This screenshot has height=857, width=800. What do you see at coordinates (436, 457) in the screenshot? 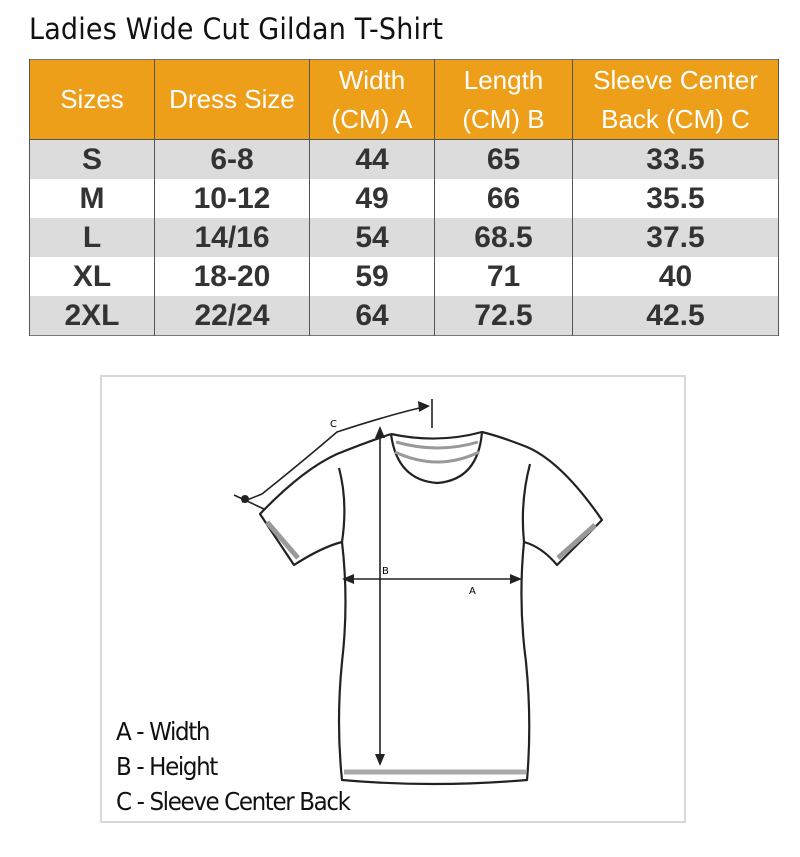
I see `neckline` at bounding box center [436, 457].